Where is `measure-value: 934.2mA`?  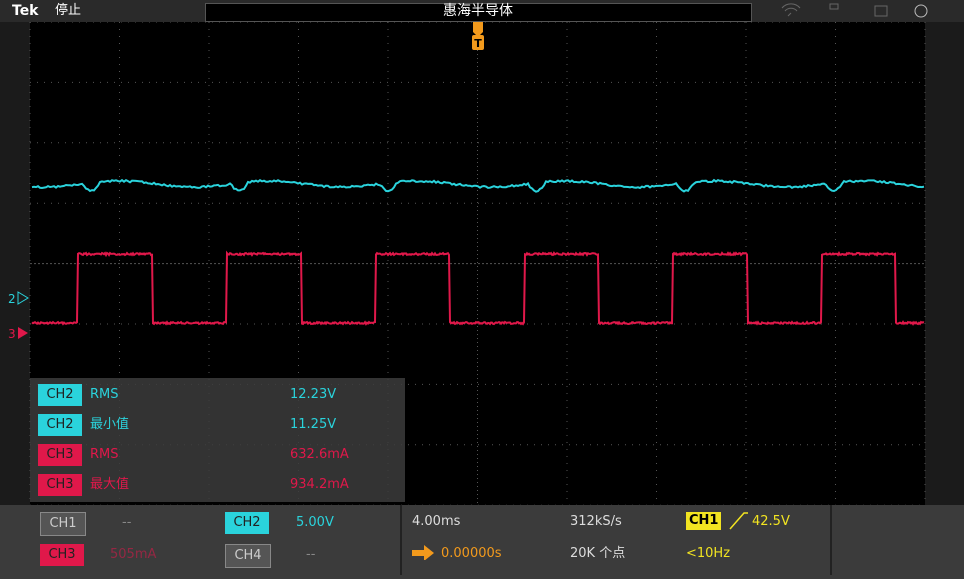
measure-value: 934.2mA is located at coordinates (319, 485).